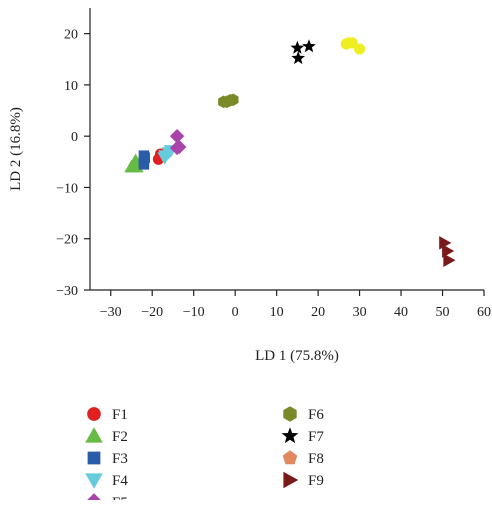 The image size is (492, 505). What do you see at coordinates (71, 86) in the screenshot?
I see `y-tick-label: 10` at bounding box center [71, 86].